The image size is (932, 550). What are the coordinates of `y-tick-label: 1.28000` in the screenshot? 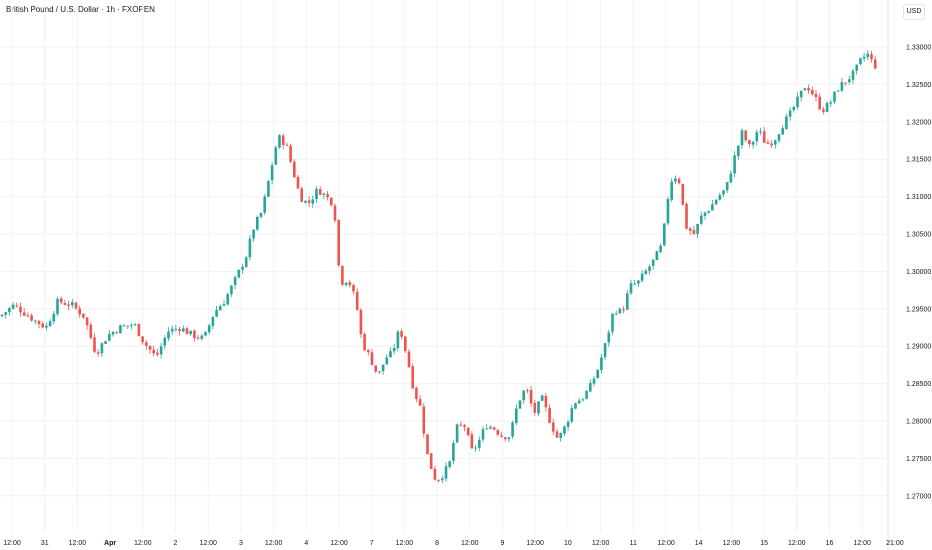 It's located at (918, 422).